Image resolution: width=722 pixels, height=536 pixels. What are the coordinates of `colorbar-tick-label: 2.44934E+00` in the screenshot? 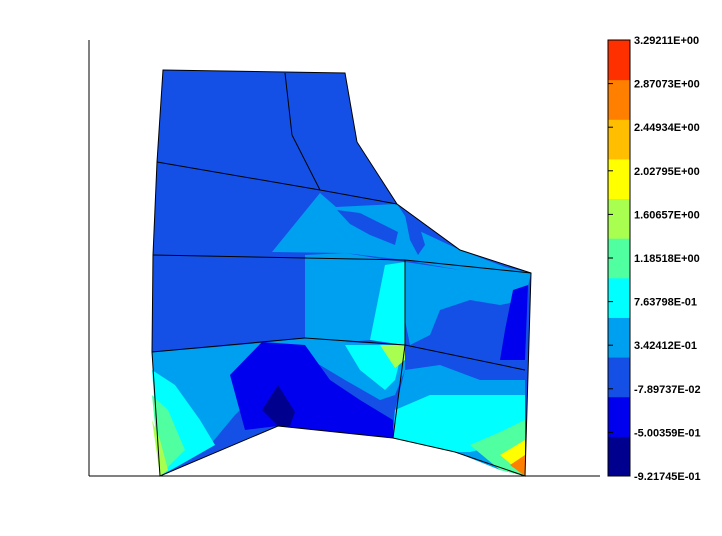 It's located at (667, 128).